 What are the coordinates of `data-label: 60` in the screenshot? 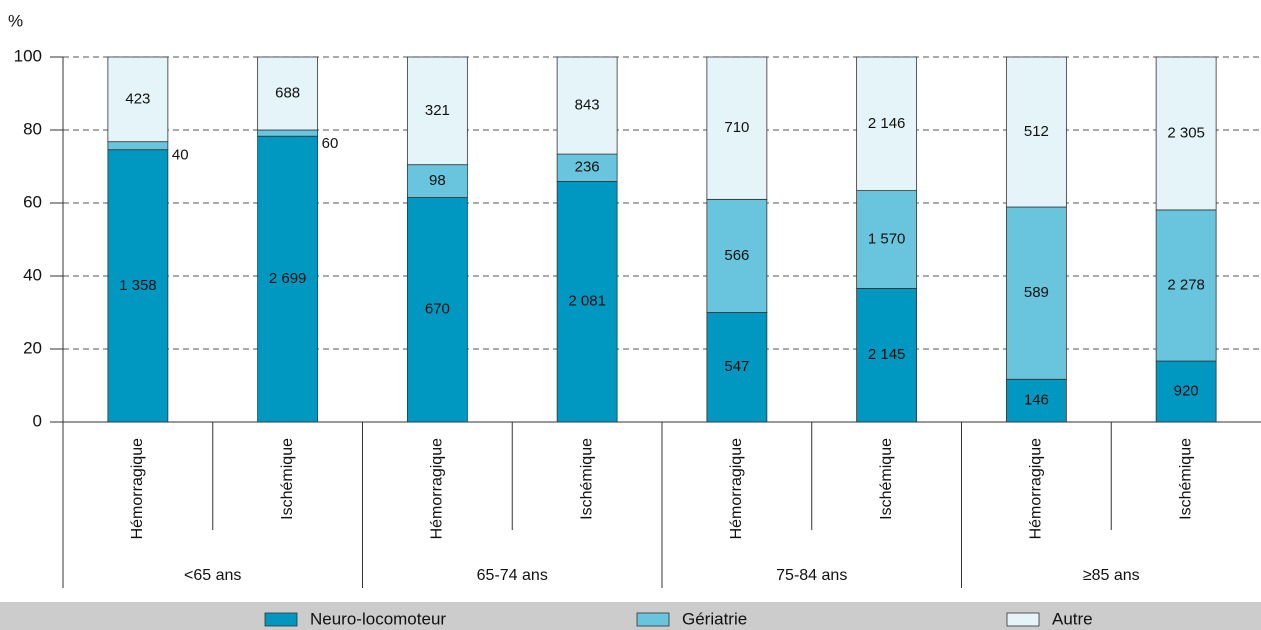 It's located at (330, 143).